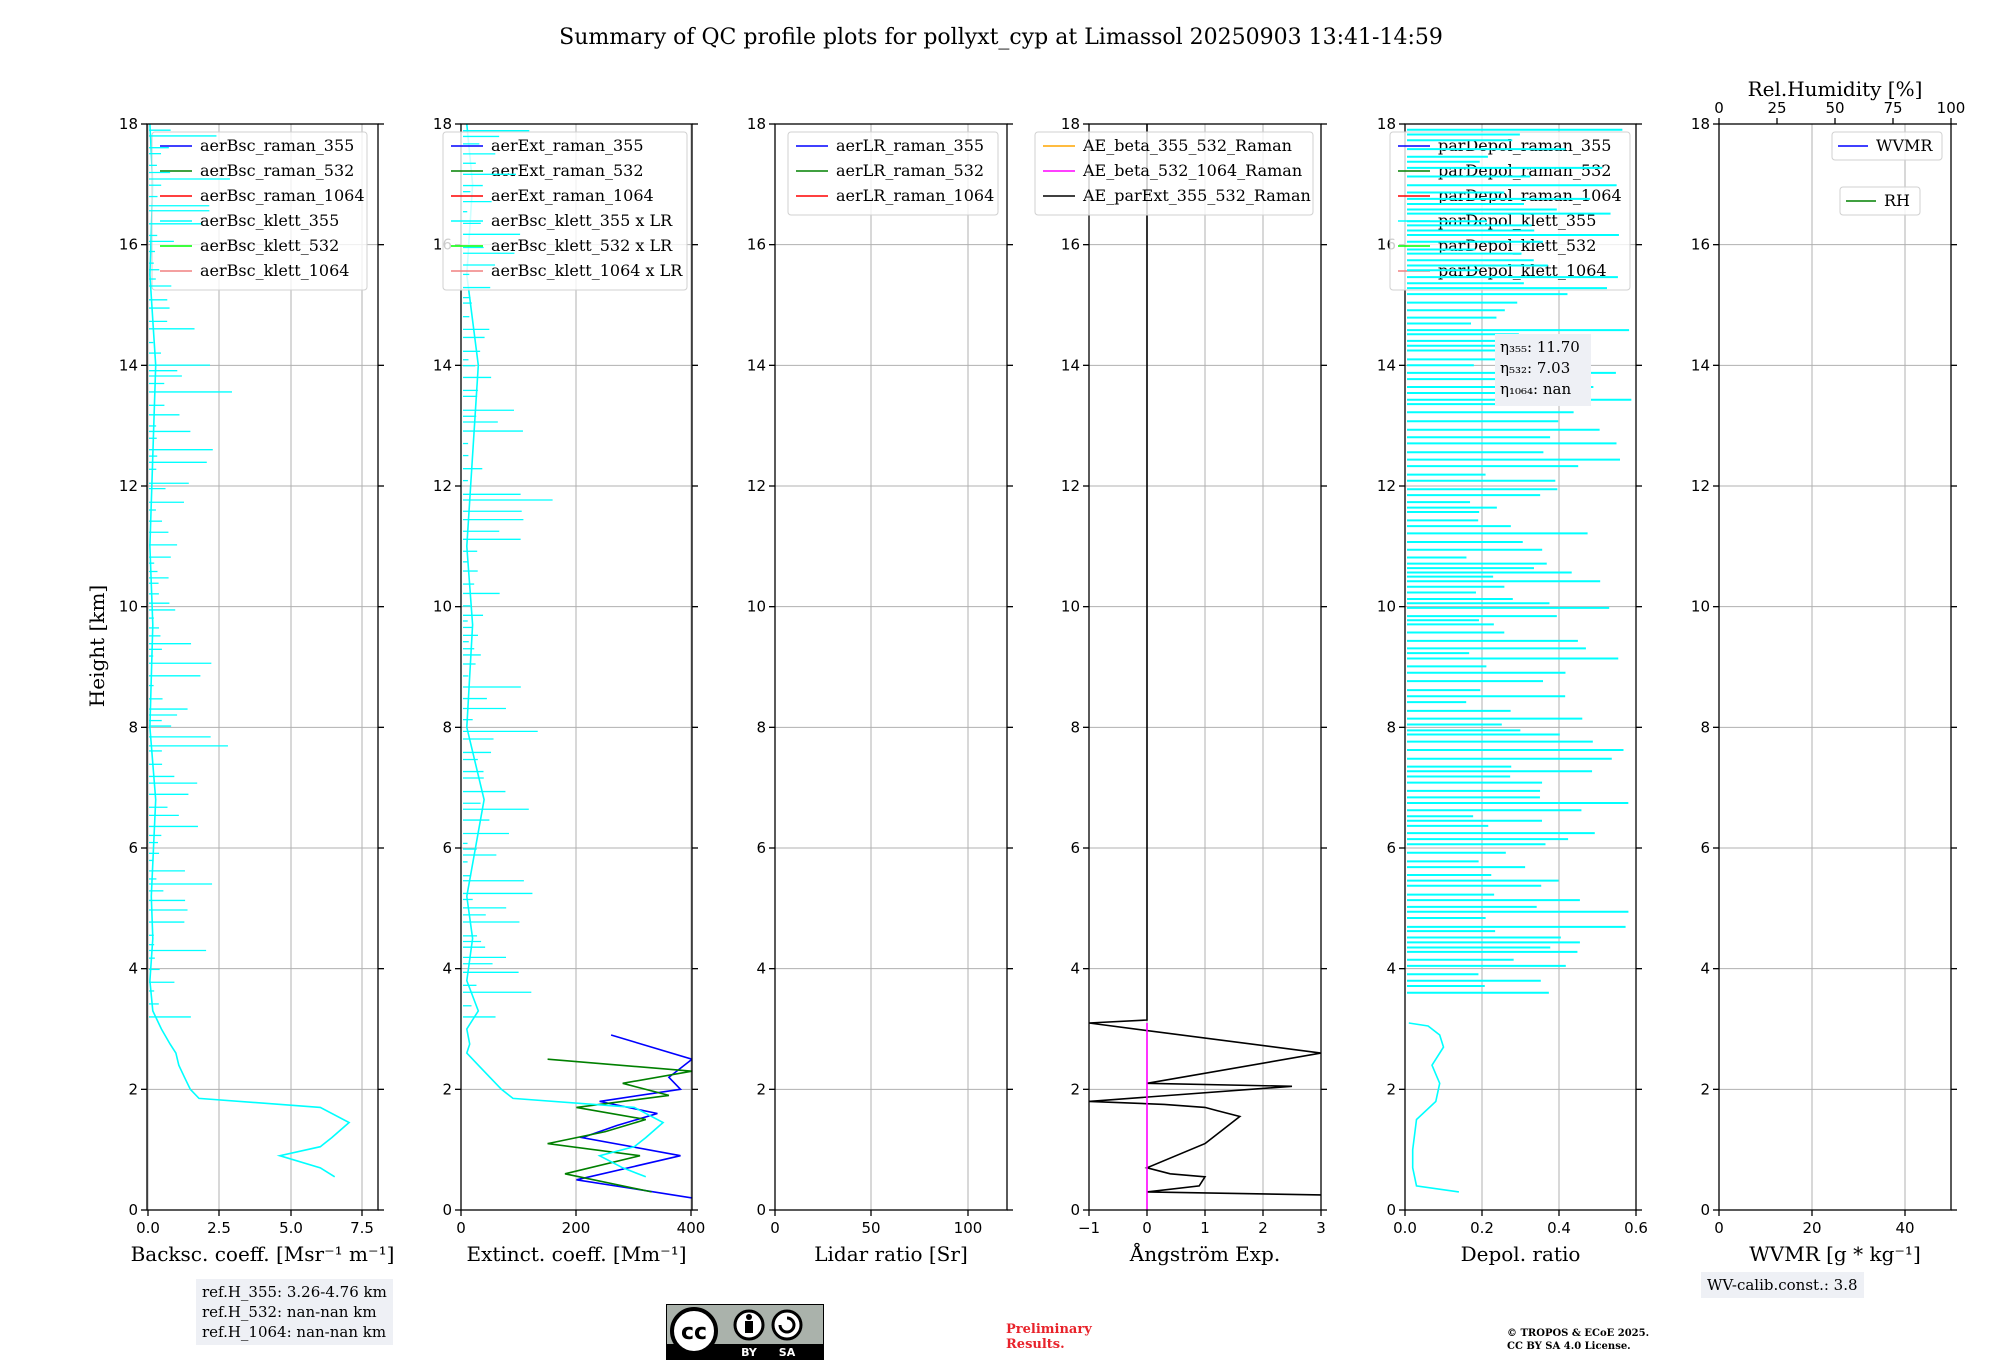  What do you see at coordinates (910, 145) in the screenshot?
I see `legend-entry: aerLR_raman_355` at bounding box center [910, 145].